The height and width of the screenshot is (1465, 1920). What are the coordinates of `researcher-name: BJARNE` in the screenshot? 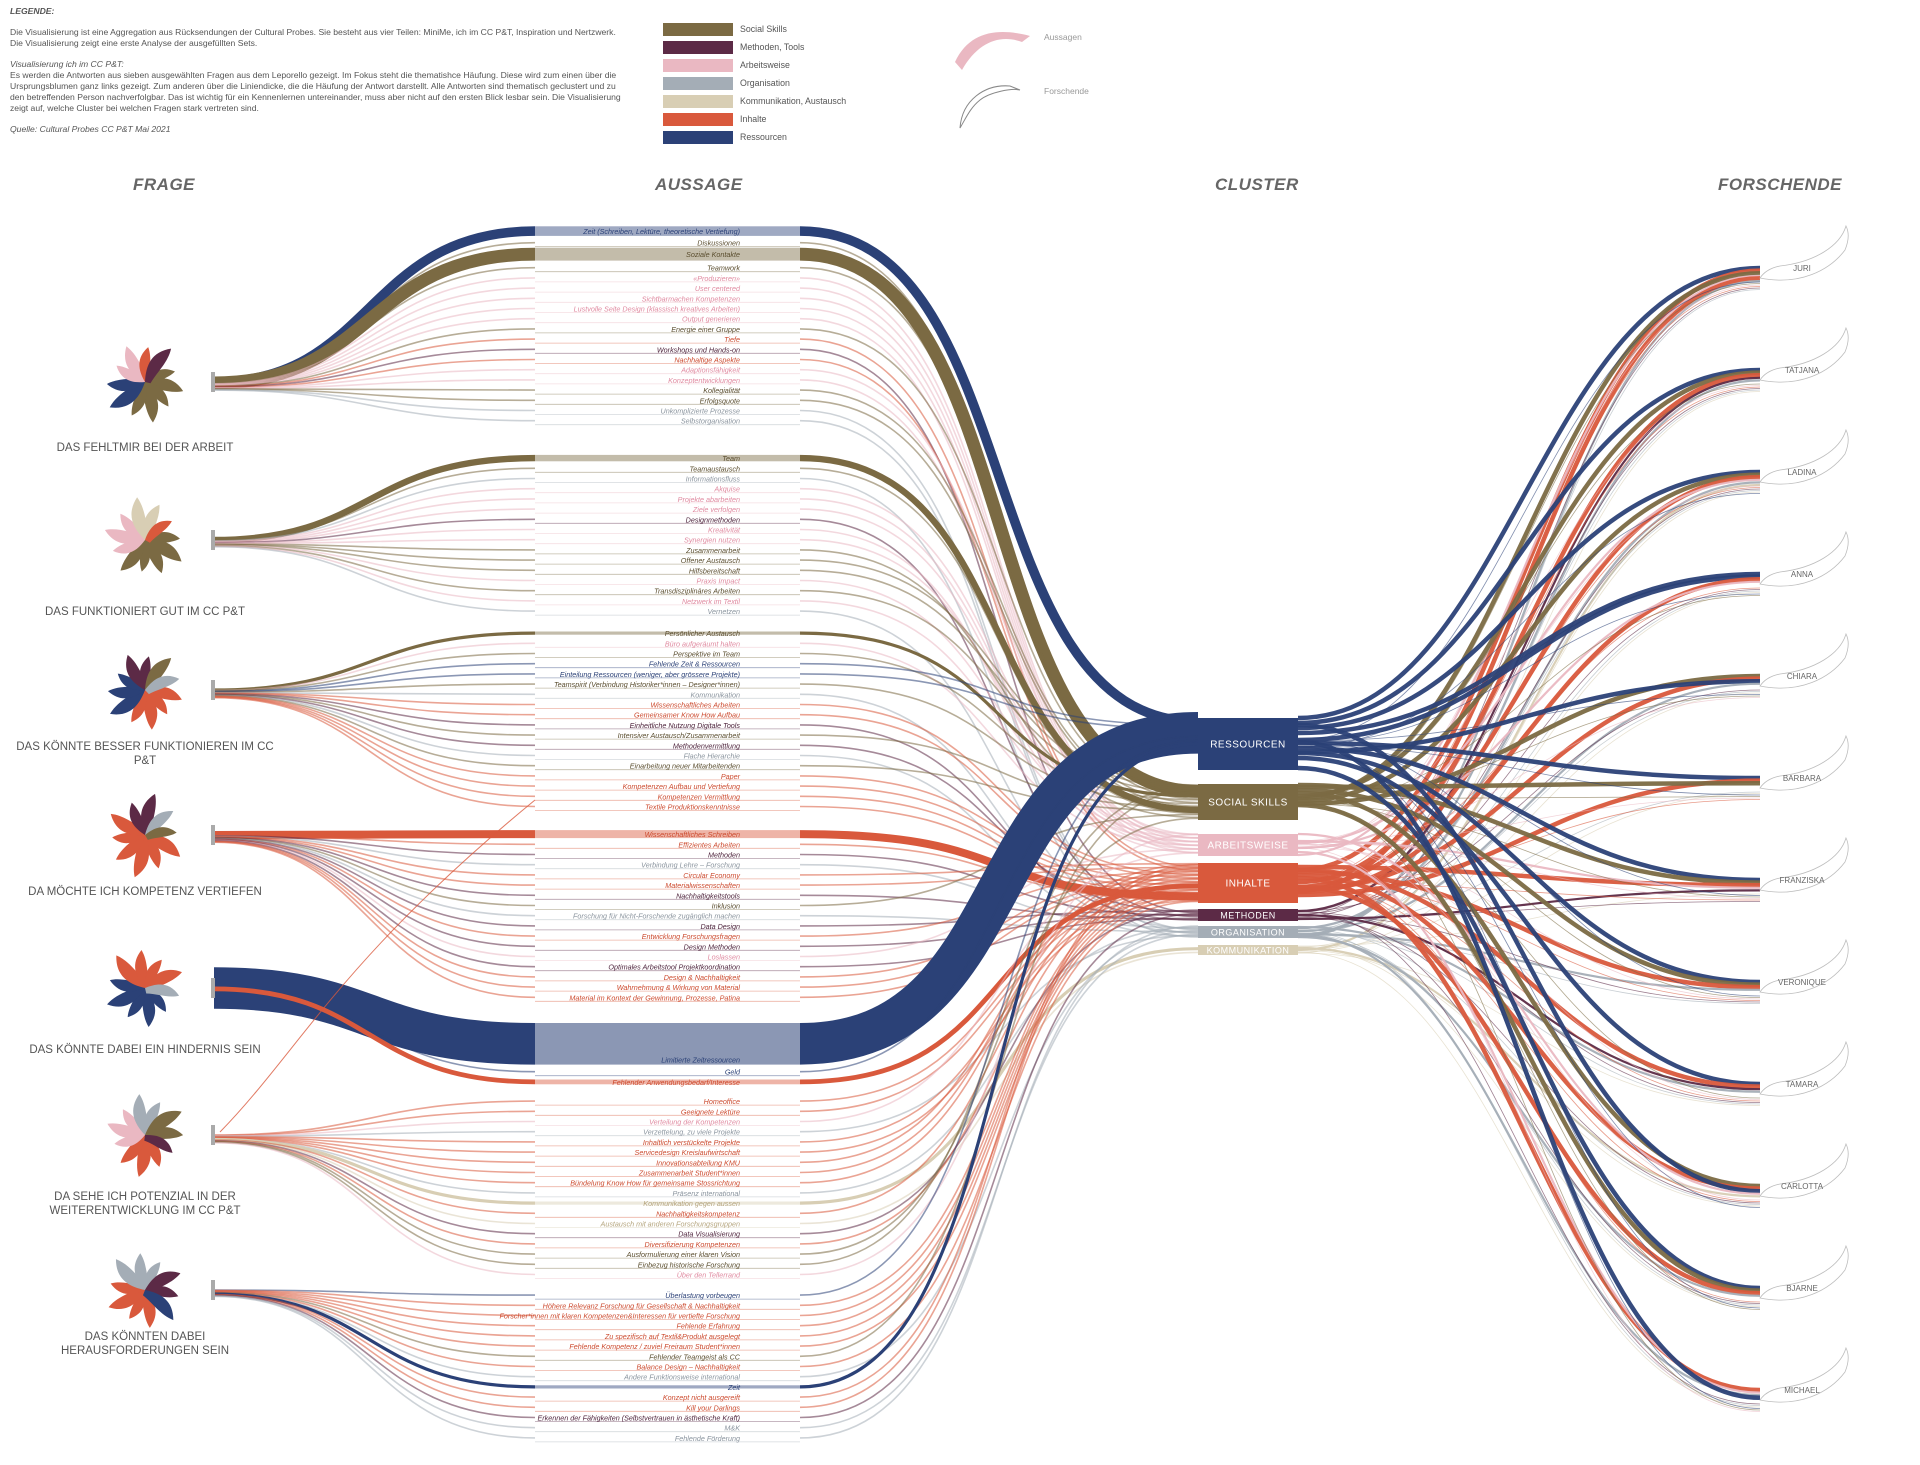 It's located at (1802, 1288).